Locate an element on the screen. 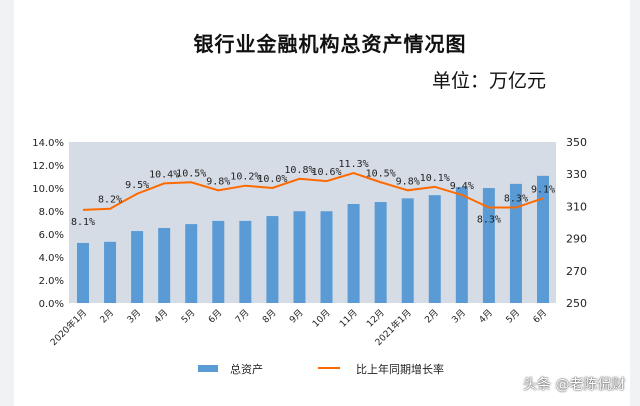 The width and height of the screenshot is (640, 406). right-axis-tick: 330 is located at coordinates (576, 174).